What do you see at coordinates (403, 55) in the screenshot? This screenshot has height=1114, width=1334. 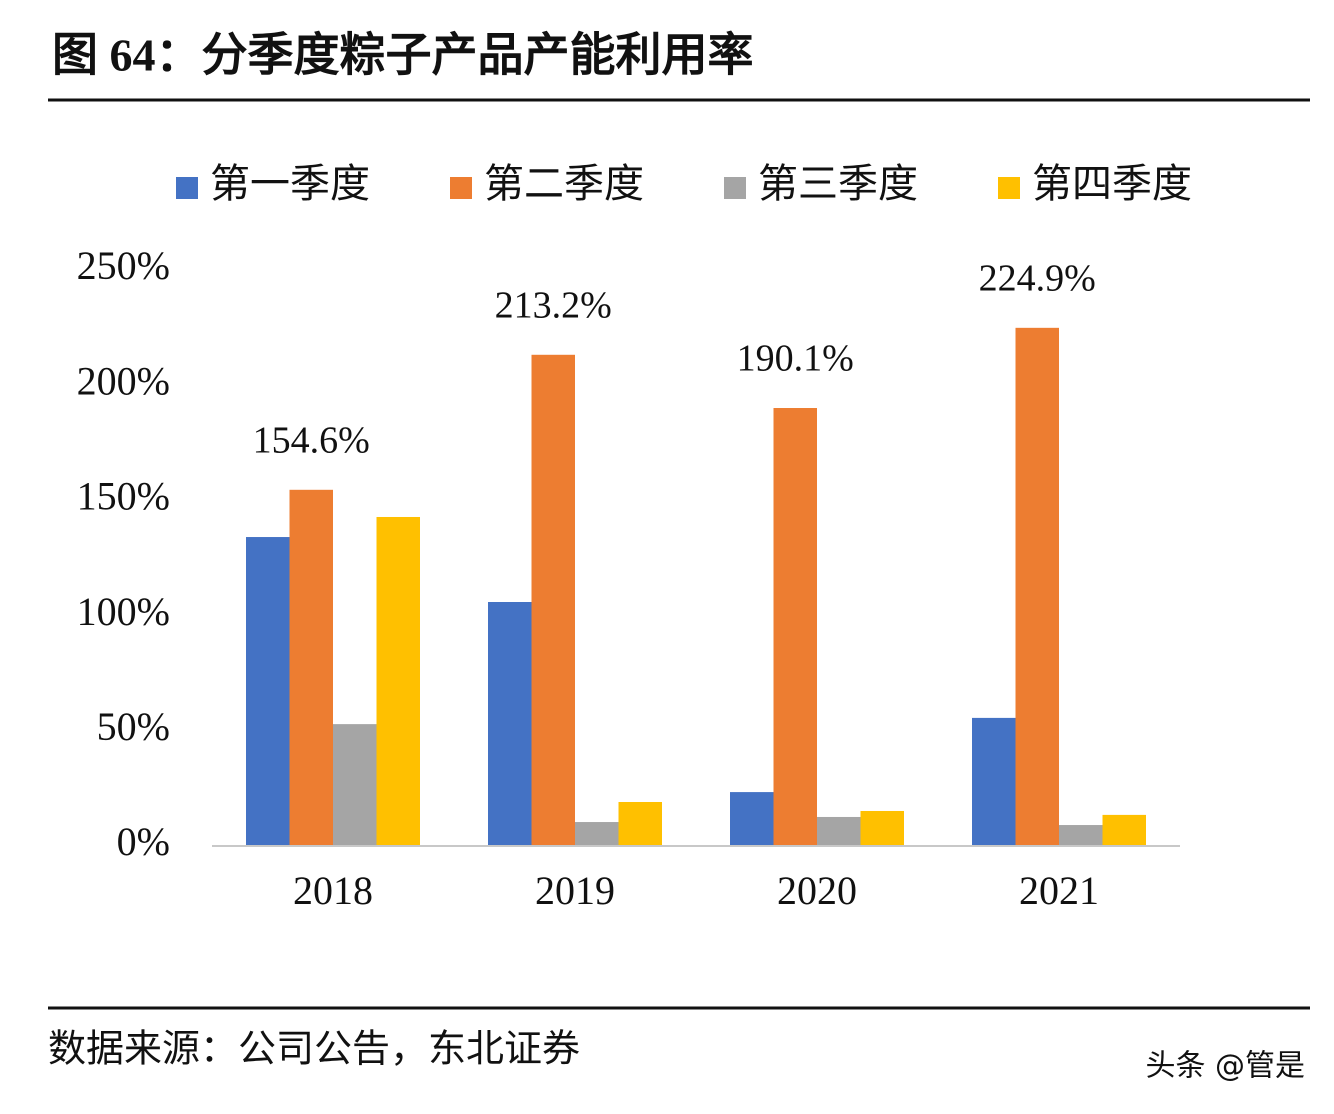 I see `chart-title: 图 64：分季度粽子产品产能利用率` at bounding box center [403, 55].